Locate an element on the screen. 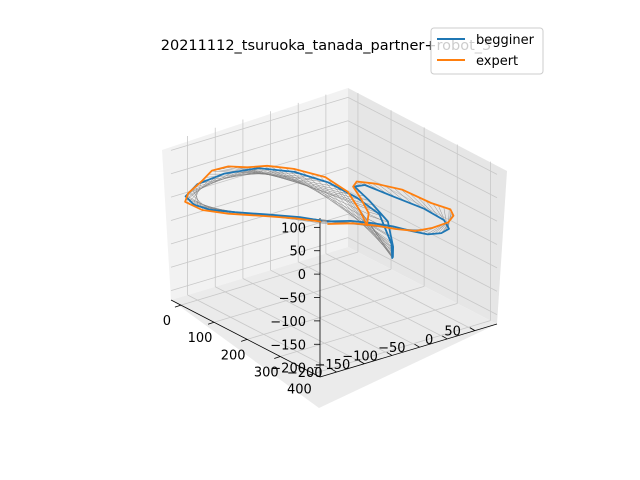  series-line-begginer is located at coordinates (317, 213).